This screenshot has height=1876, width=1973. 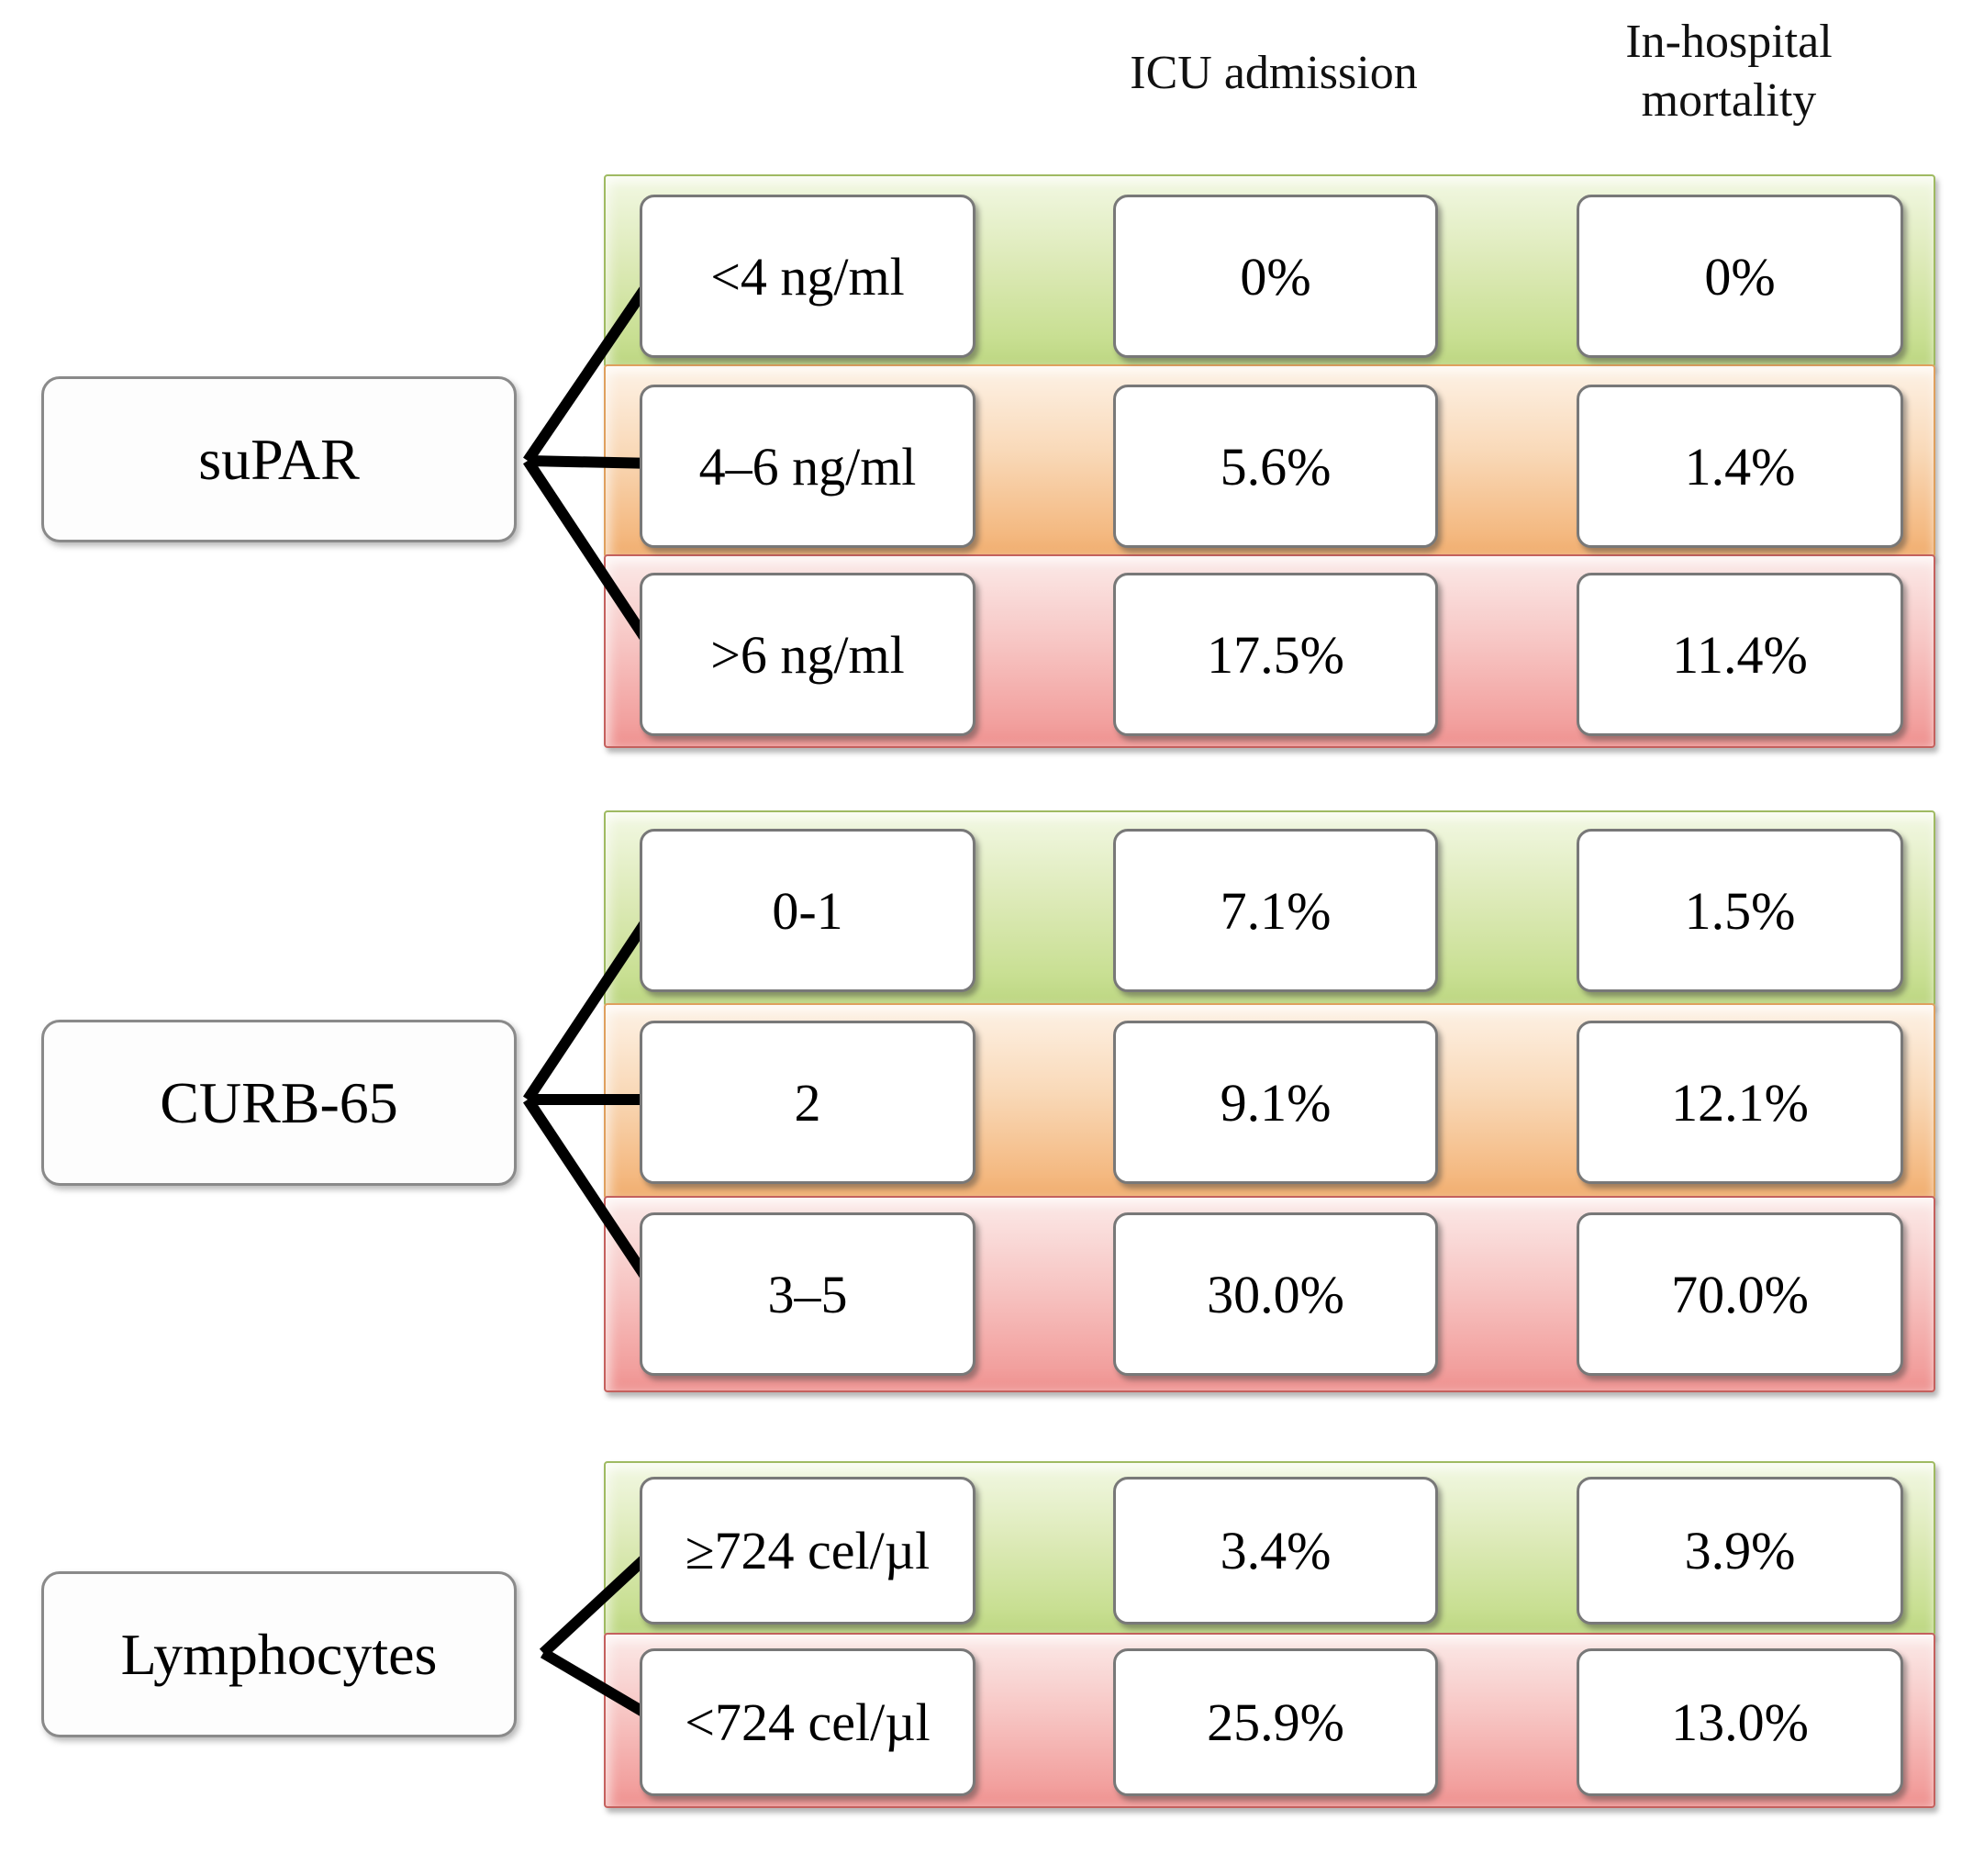 I want to click on mortality-box: 1.5%, so click(x=1740, y=910).